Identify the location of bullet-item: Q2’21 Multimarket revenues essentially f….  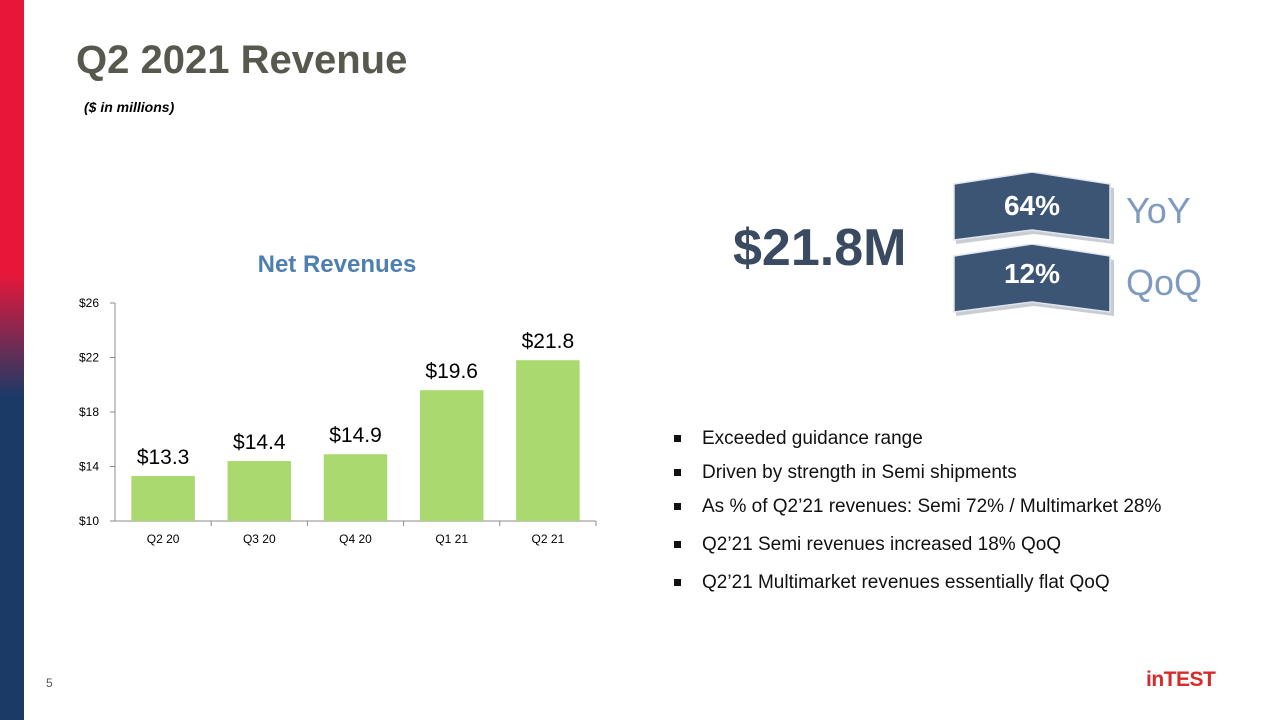
(916, 586).